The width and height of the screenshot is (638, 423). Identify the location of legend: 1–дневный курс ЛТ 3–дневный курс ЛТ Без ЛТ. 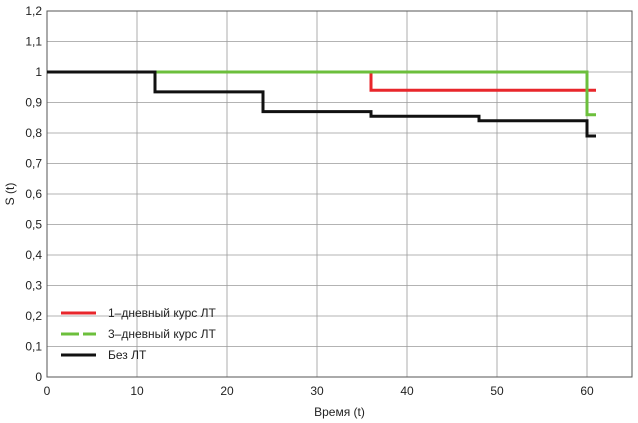
(138, 334).